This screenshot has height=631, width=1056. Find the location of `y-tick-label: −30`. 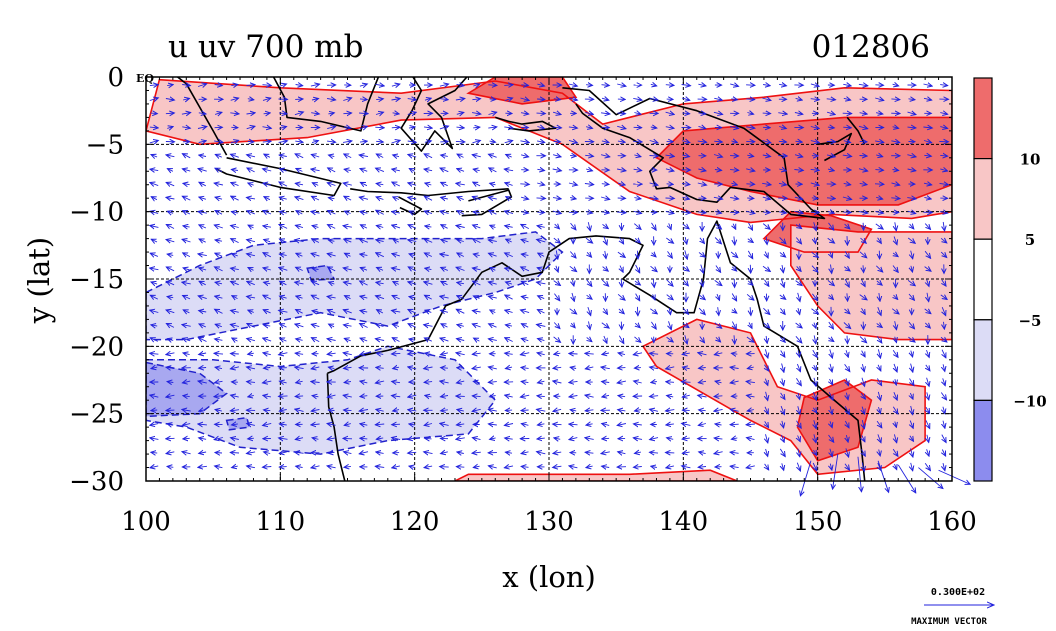

y-tick-label: −30 is located at coordinates (96, 482).